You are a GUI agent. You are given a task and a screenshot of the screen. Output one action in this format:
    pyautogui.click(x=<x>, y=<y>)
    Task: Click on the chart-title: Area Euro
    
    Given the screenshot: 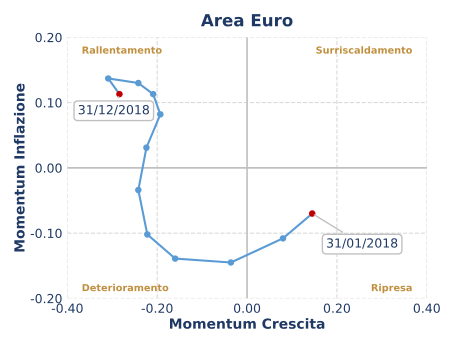 What is the action you would take?
    pyautogui.click(x=246, y=20)
    